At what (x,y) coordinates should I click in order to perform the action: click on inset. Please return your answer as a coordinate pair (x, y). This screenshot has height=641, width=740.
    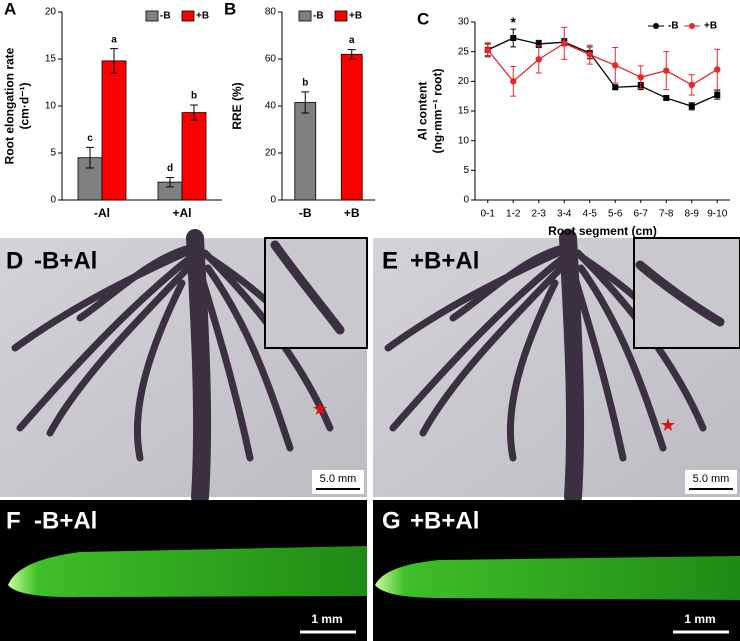
    Looking at the image, I should click on (686, 293).